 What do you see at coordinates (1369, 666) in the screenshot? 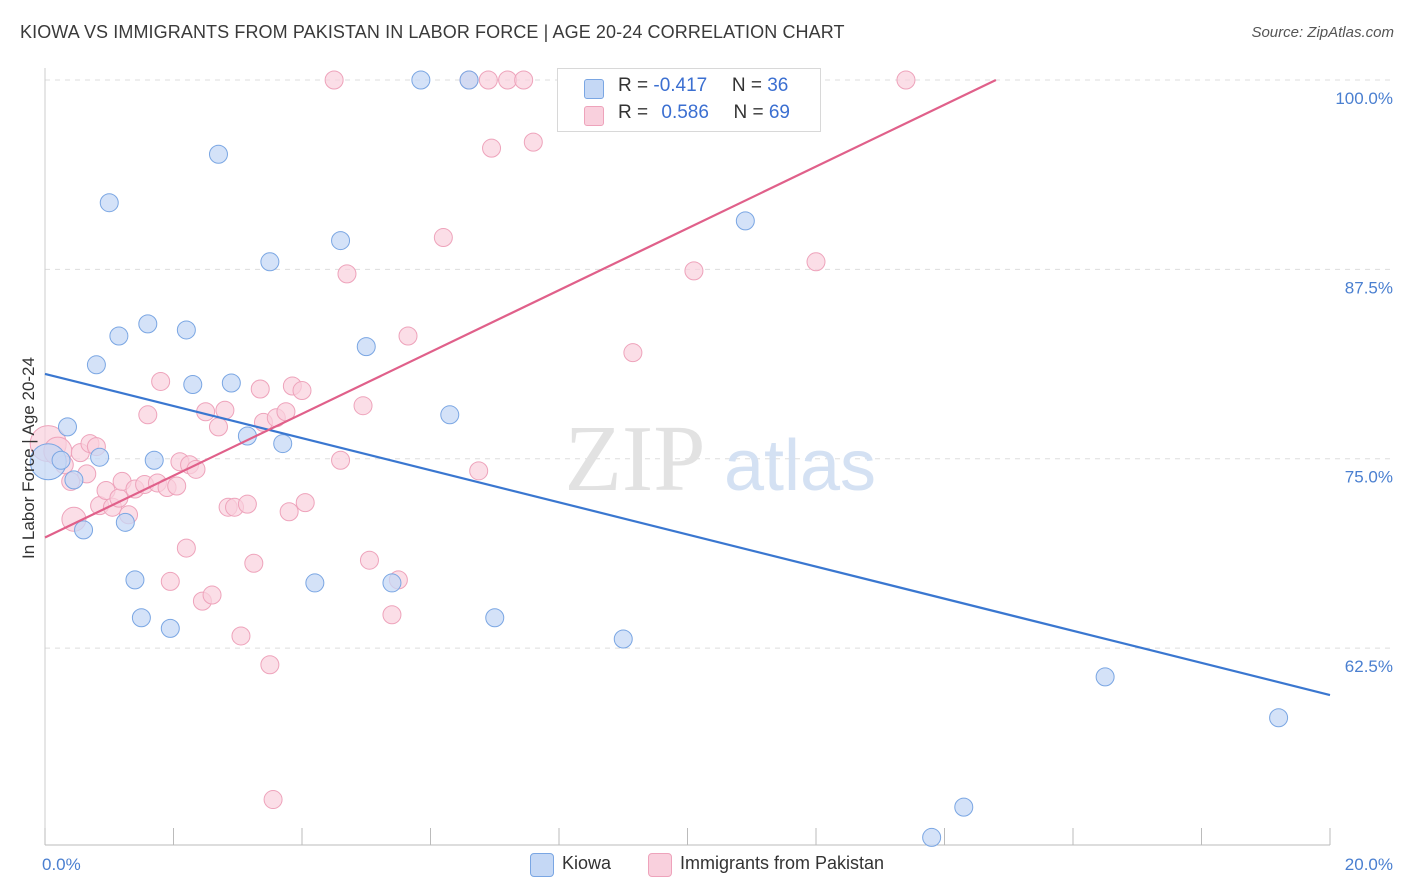
I see `y-tick-label: 62.5%` at bounding box center [1369, 666].